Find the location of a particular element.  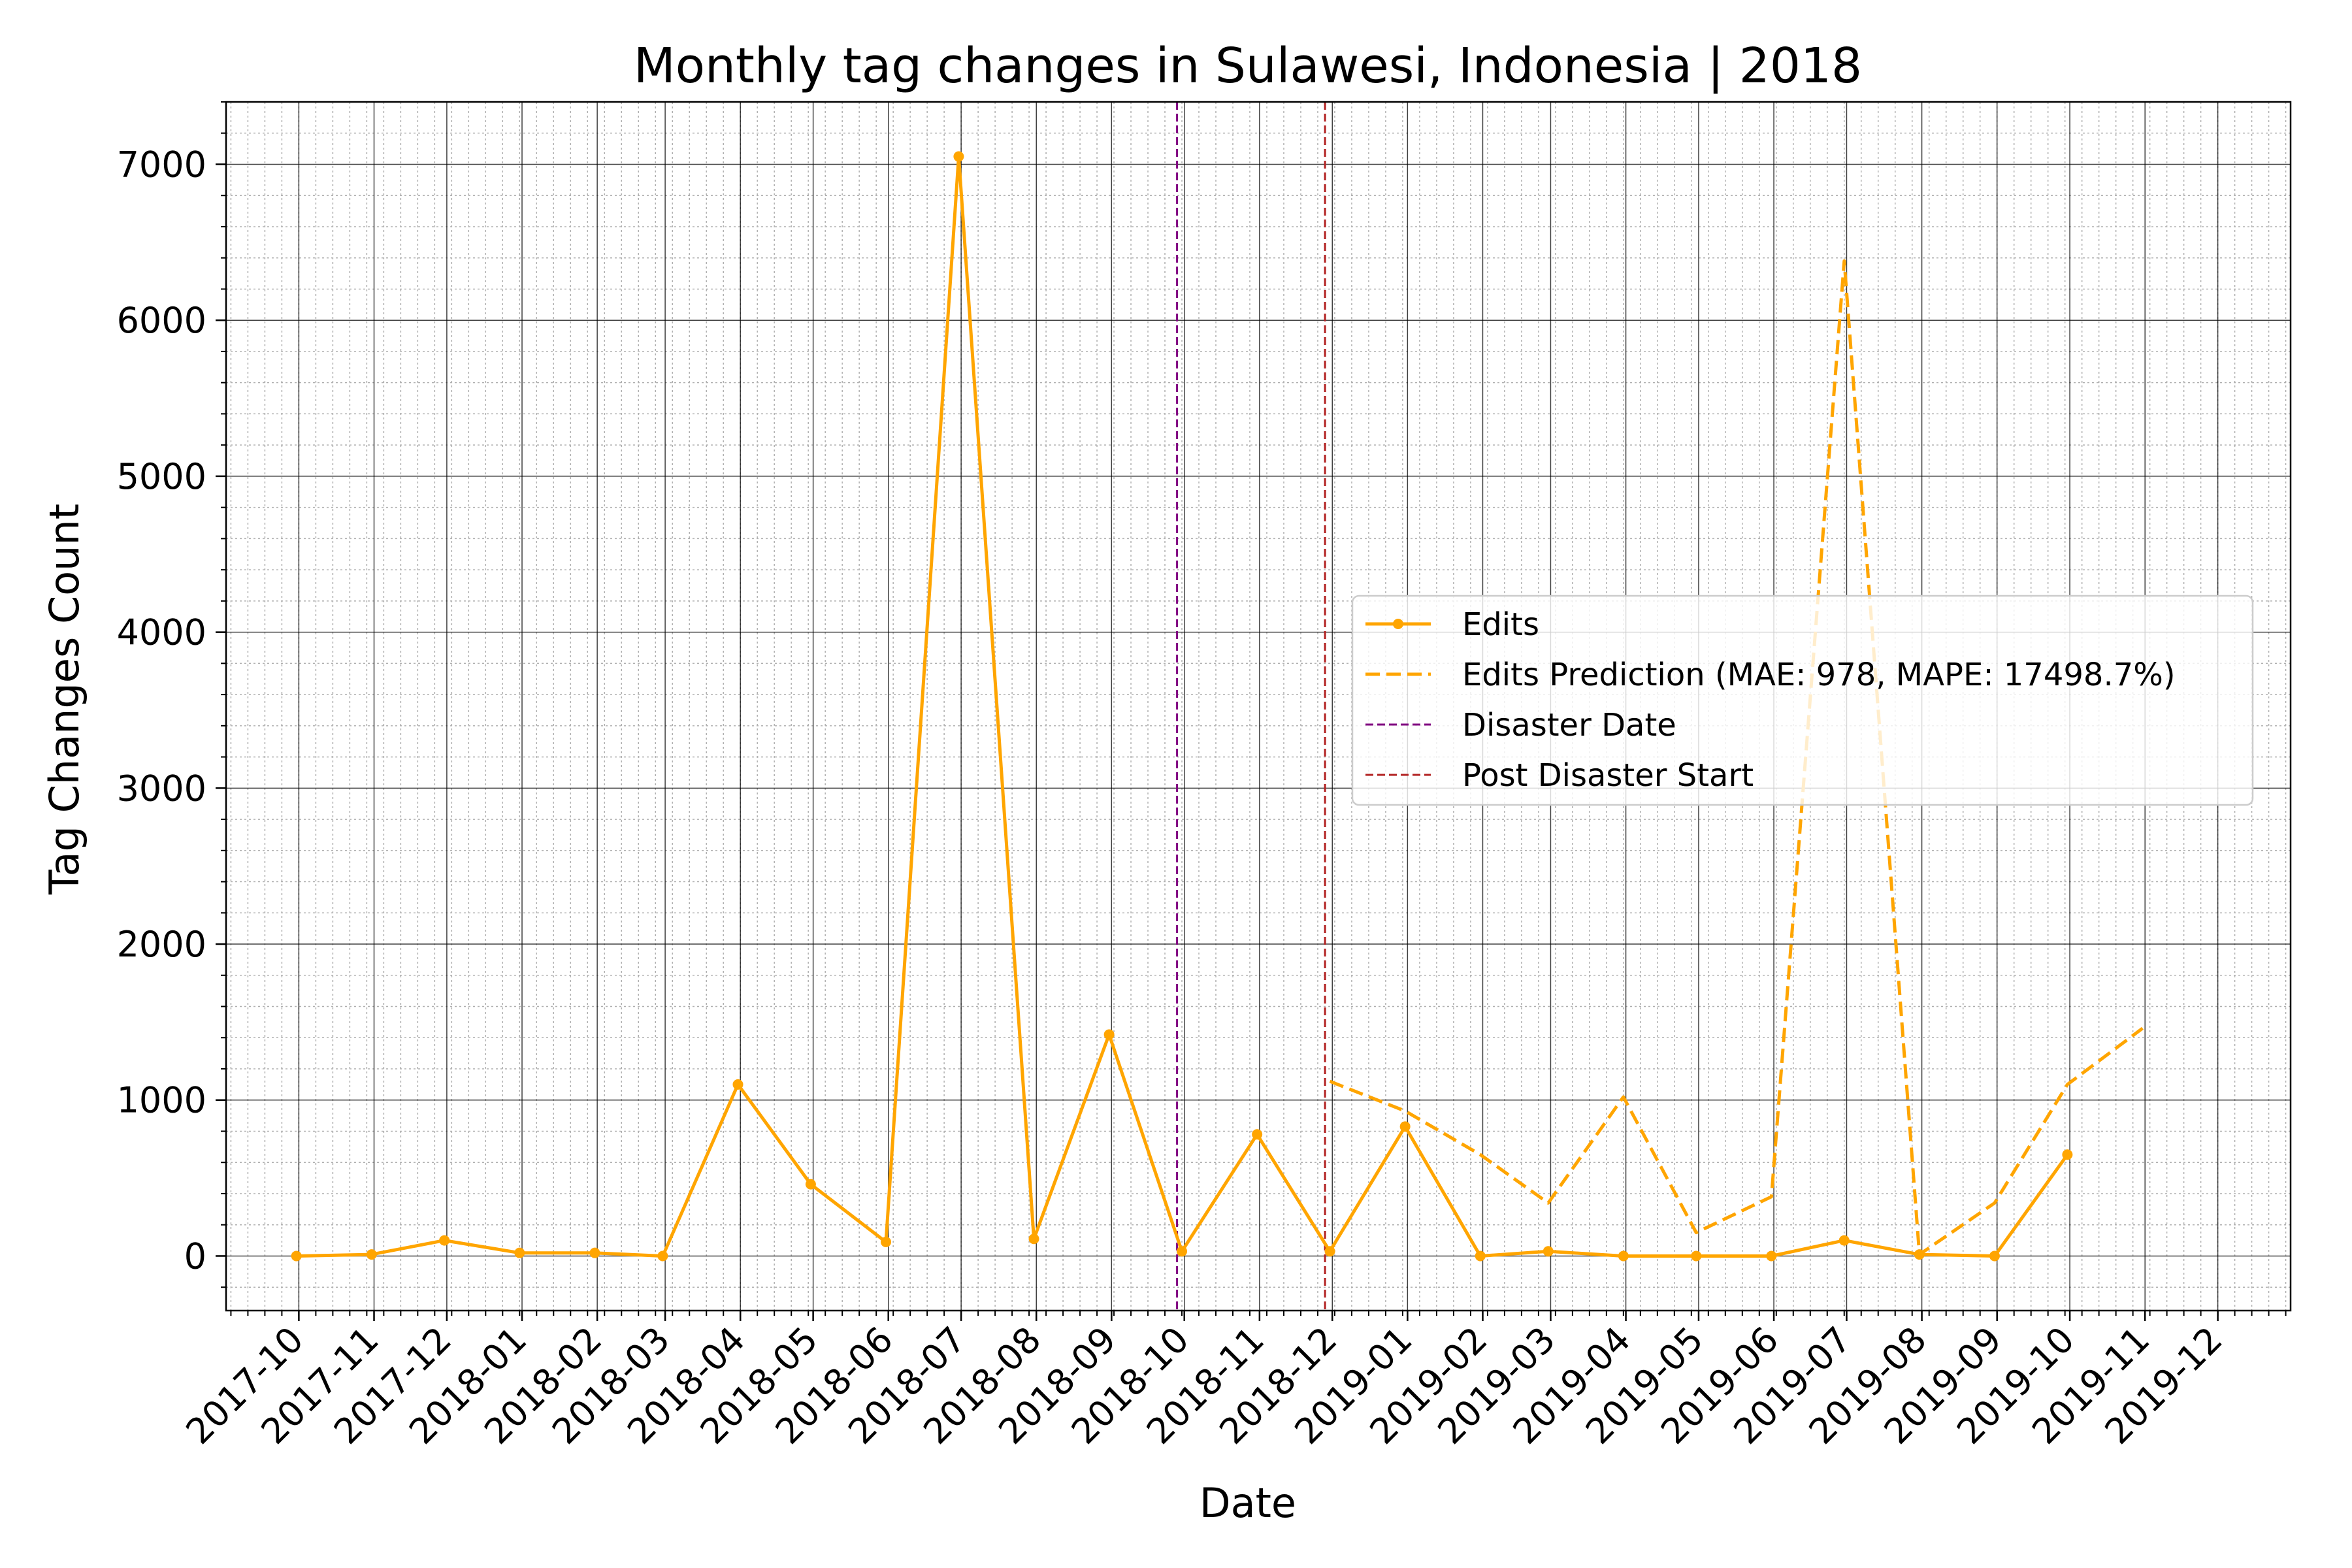

y-tick-label: 5000 is located at coordinates (161, 476).